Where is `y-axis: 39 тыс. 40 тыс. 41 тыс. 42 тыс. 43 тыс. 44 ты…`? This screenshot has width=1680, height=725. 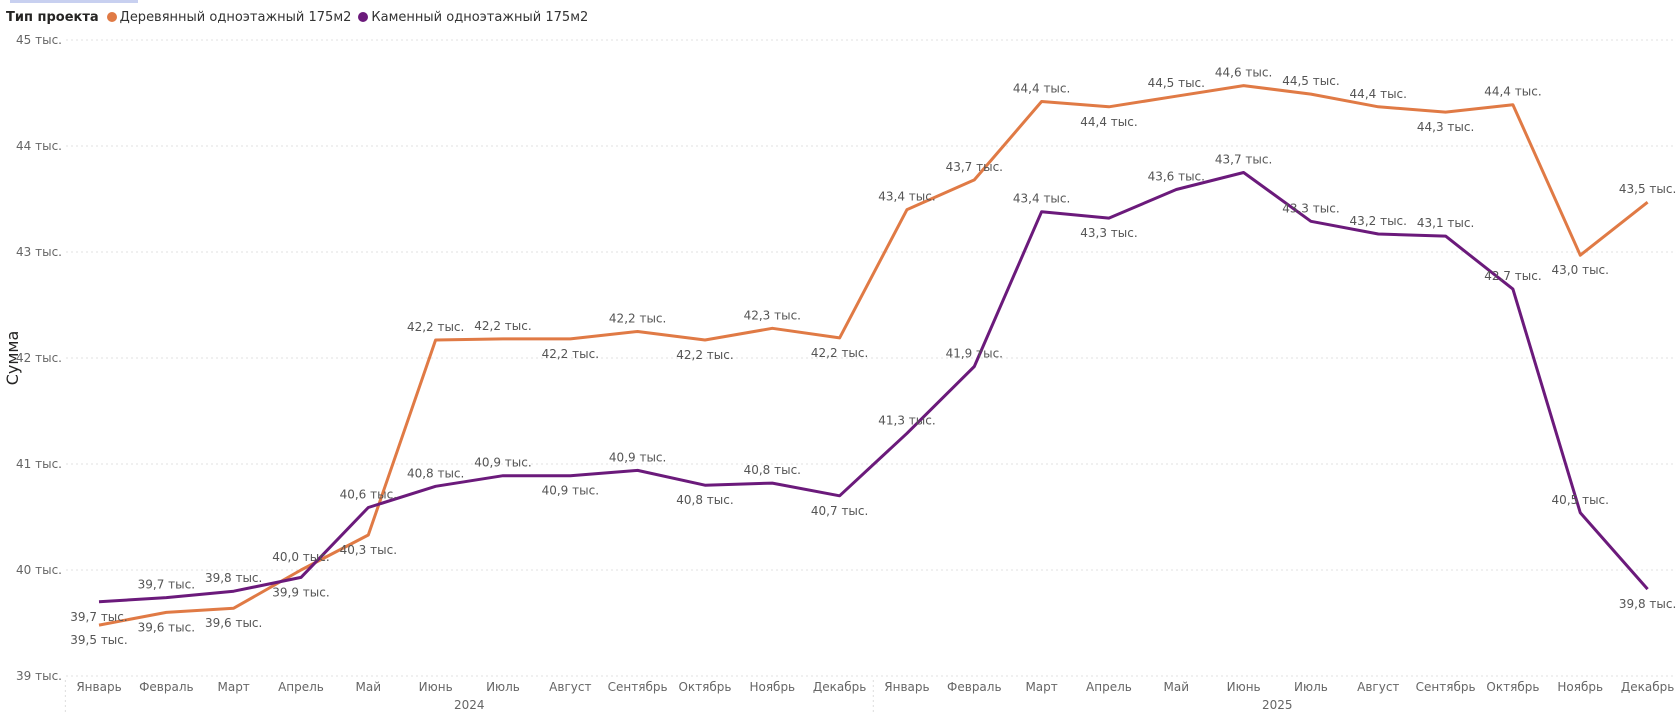 y-axis: 39 тыс. 40 тыс. 41 тыс. 42 тыс. 43 тыс. 44 ты… is located at coordinates (39, 358).